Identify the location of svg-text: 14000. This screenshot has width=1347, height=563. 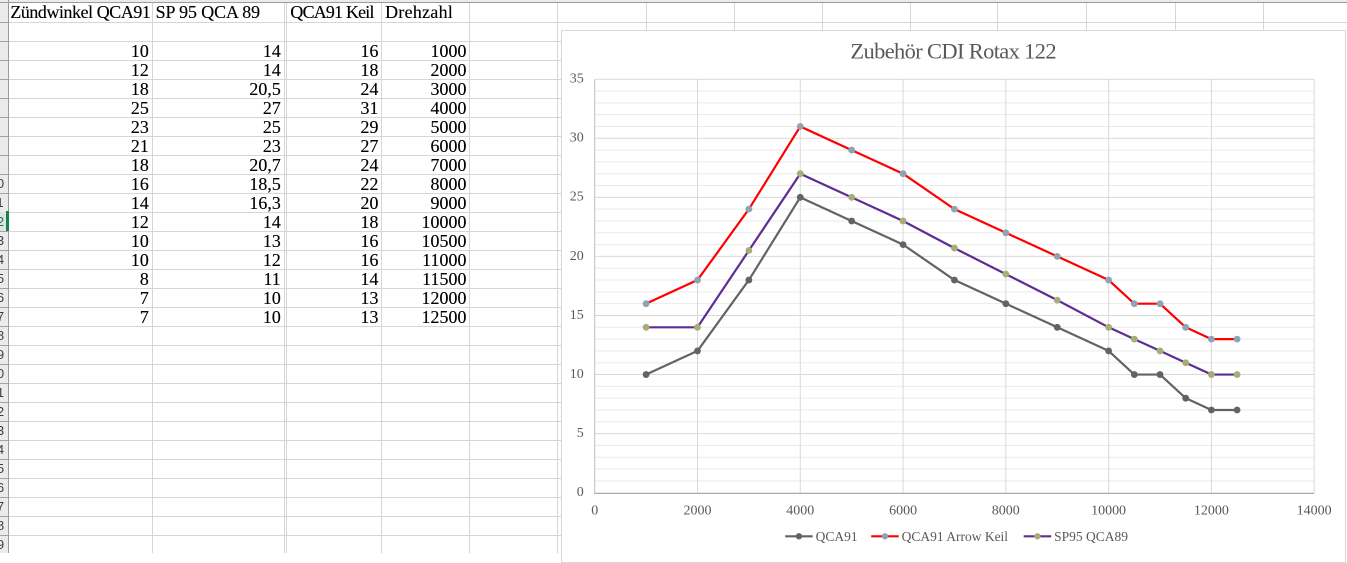
(1313, 511).